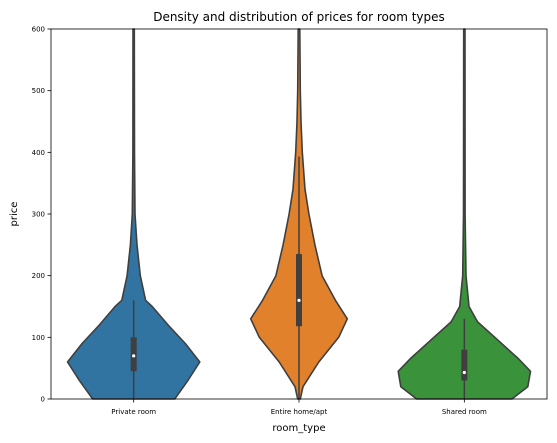  Describe the element at coordinates (43, 400) in the screenshot. I see `y-tick-label-0: 0` at that location.